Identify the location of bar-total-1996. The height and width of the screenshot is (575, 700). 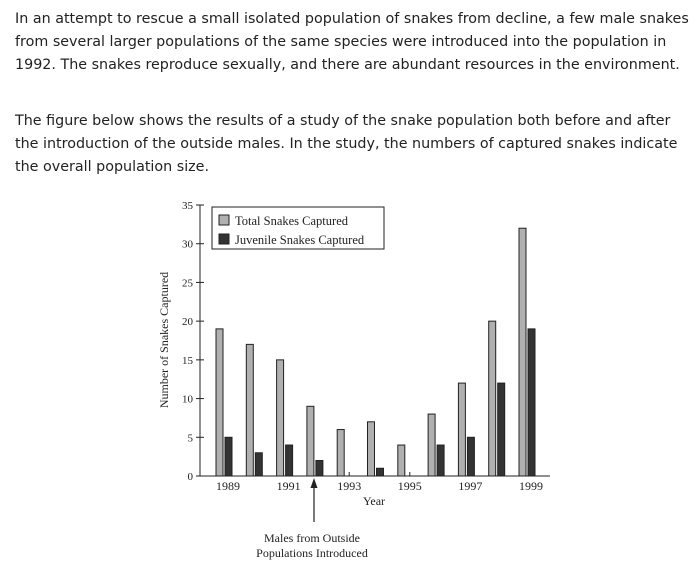
(431, 445).